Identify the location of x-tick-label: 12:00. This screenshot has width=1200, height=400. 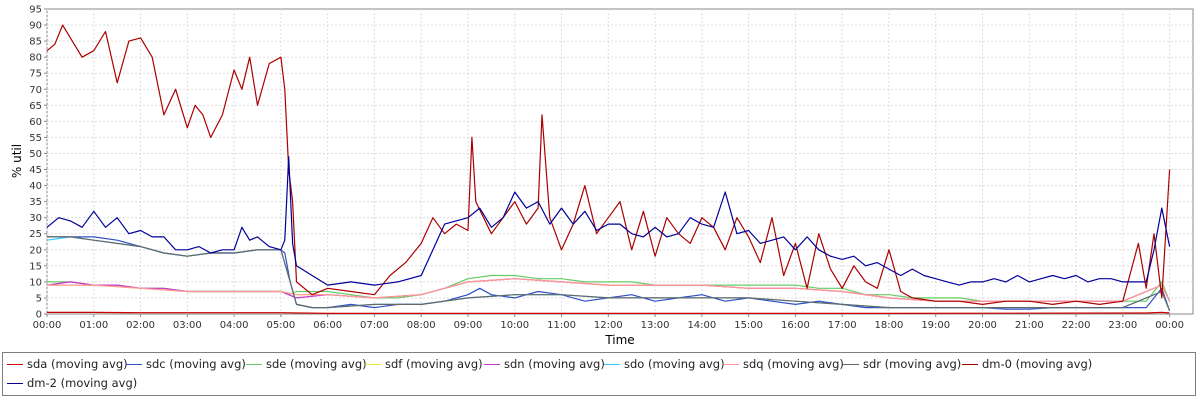
(608, 325).